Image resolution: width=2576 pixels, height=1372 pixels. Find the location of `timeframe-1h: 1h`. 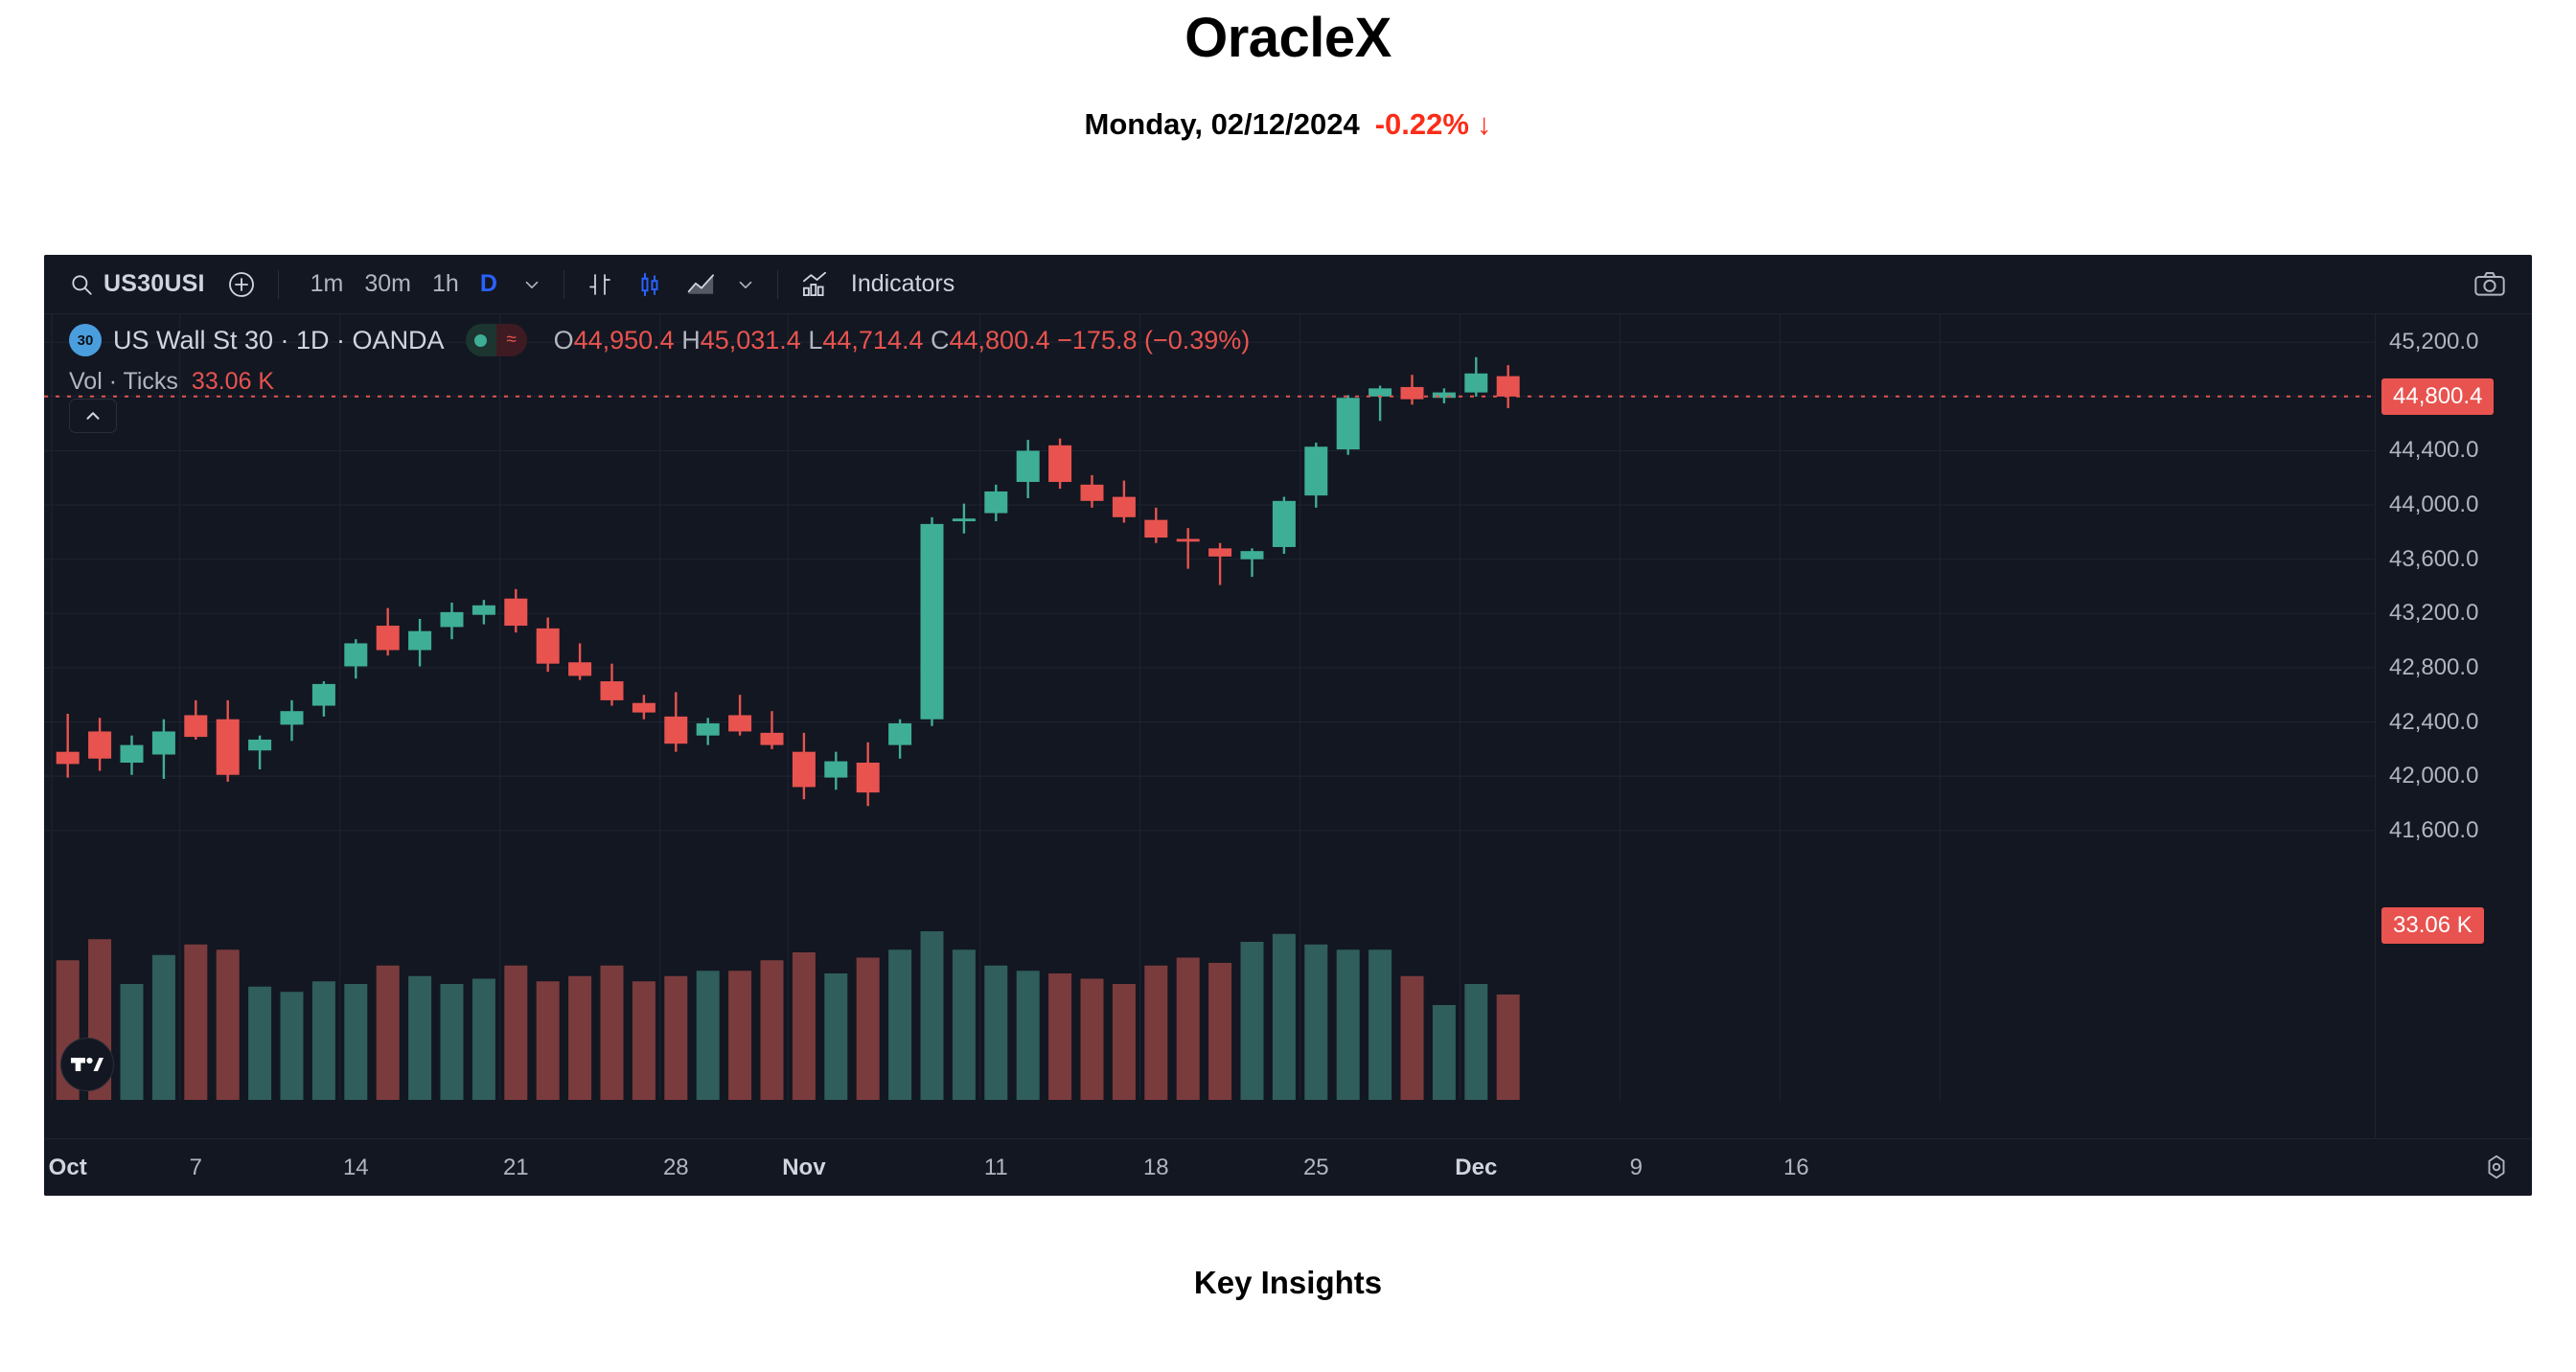

timeframe-1h: 1h is located at coordinates (445, 283).